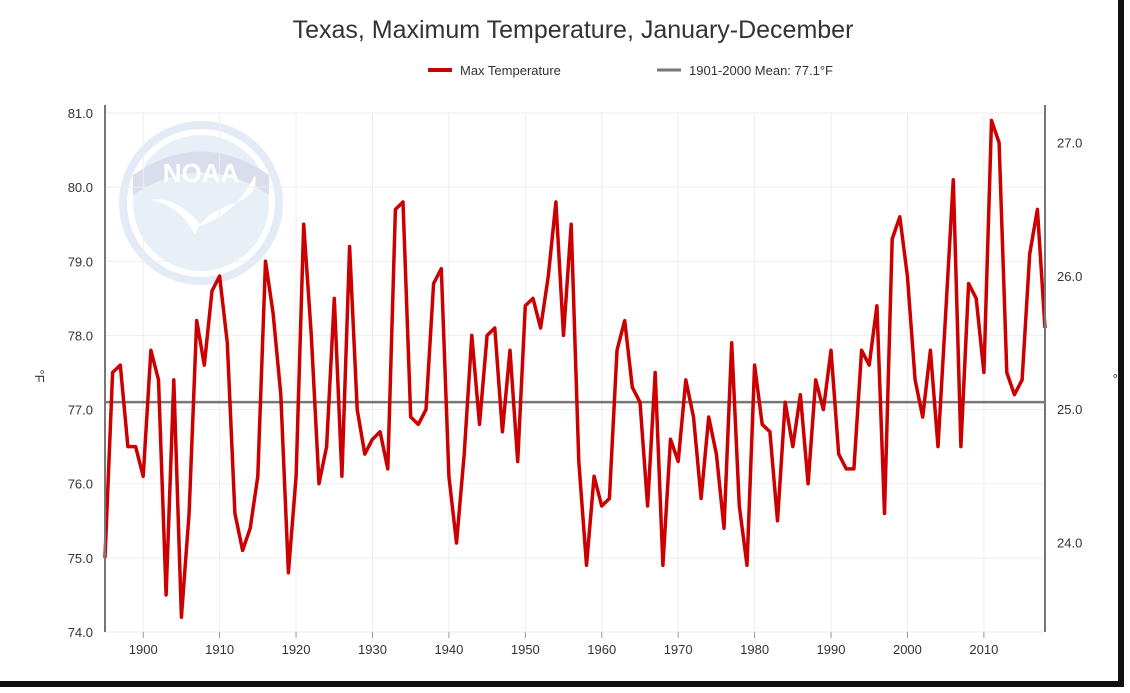 This screenshot has height=693, width=1130. What do you see at coordinates (80, 113) in the screenshot?
I see `y-tick-label: 81.0` at bounding box center [80, 113].